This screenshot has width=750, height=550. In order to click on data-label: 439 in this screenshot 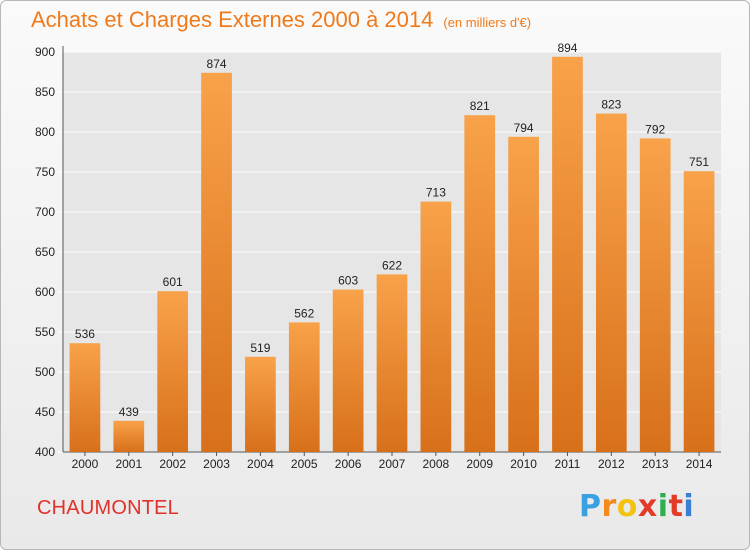, I will do `click(129, 412)`.